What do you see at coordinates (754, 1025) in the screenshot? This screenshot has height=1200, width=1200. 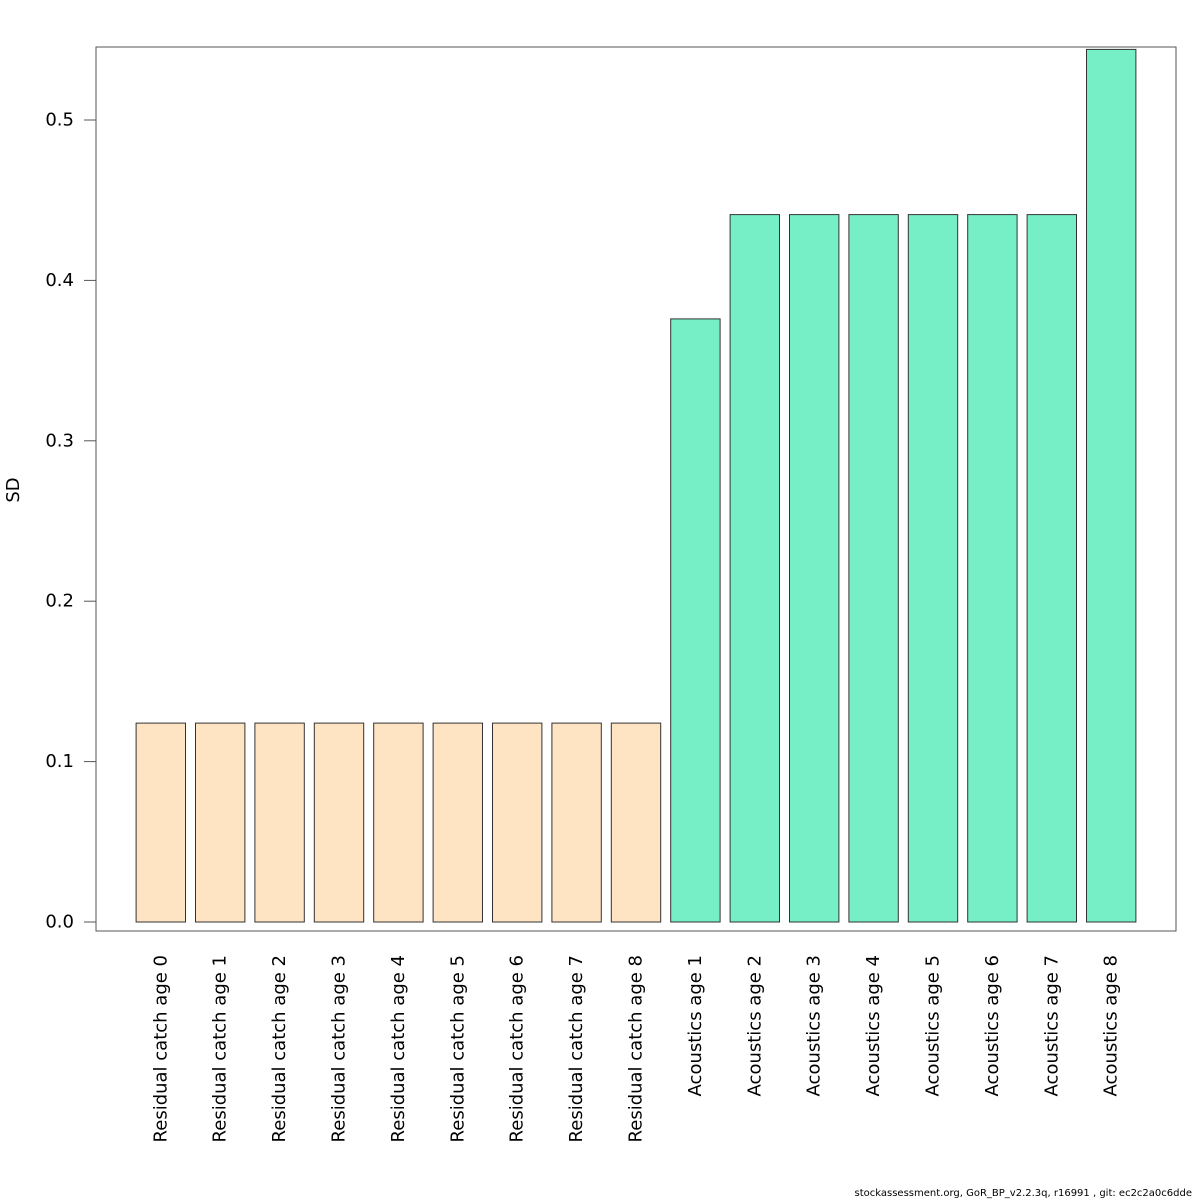 I see `x-tick-label: Acoustics age 2` at bounding box center [754, 1025].